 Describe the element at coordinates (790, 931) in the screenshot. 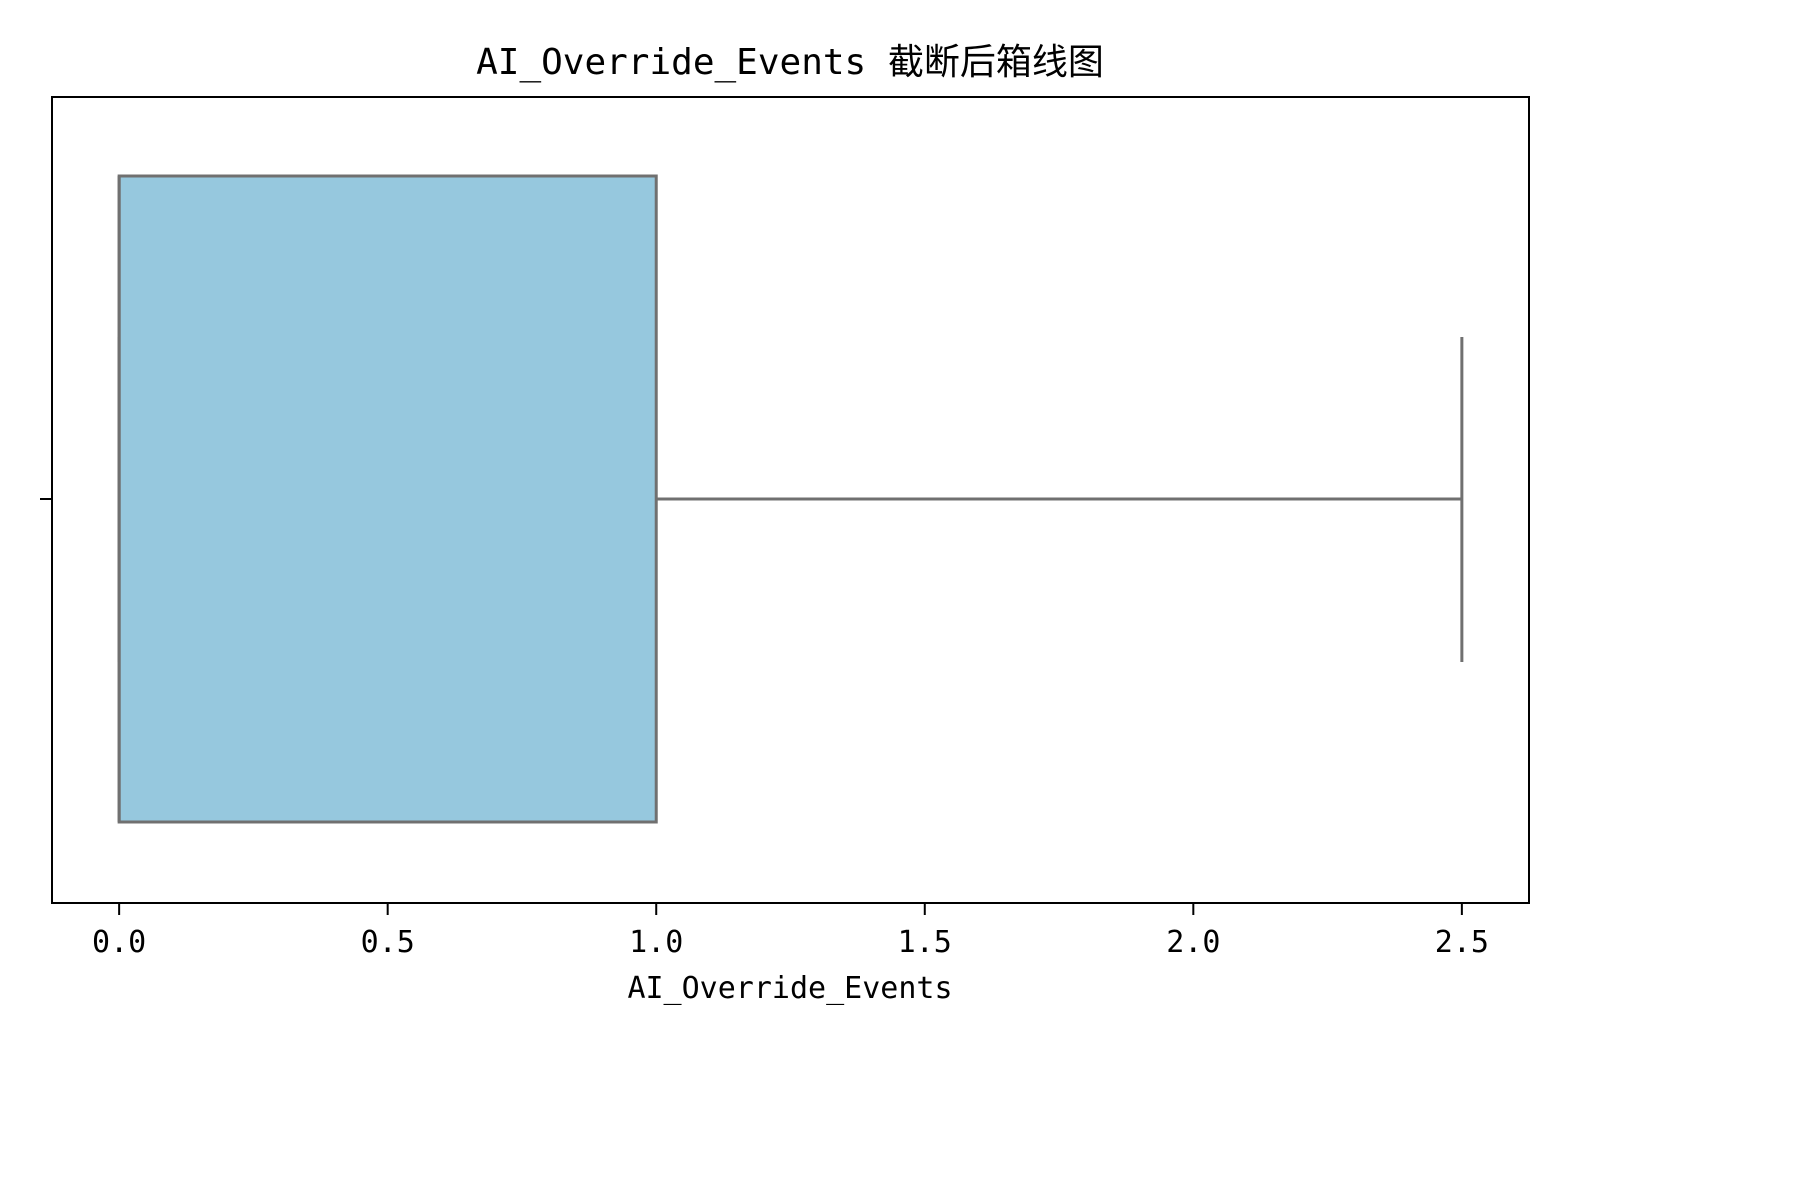

I see `x-axis-ticks: 0.0 0.5 1.0 1.5 2.0 2.5` at that location.